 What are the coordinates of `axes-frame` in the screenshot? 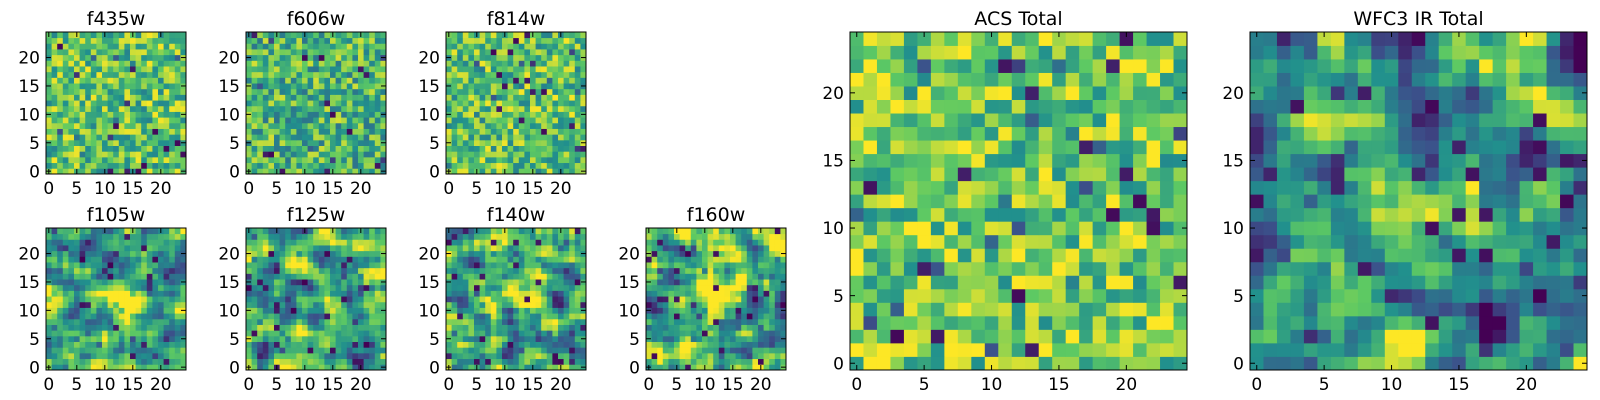 It's located at (316, 103).